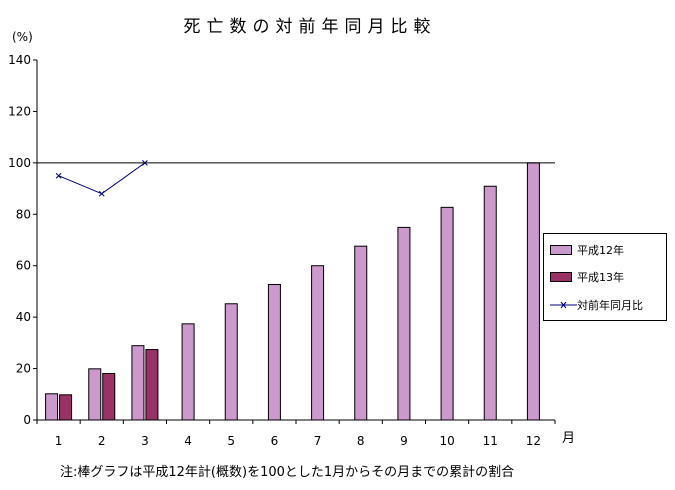 Image resolution: width=675 pixels, height=490 pixels. Describe the element at coordinates (102, 178) in the screenshot. I see `ratio-line` at that location.